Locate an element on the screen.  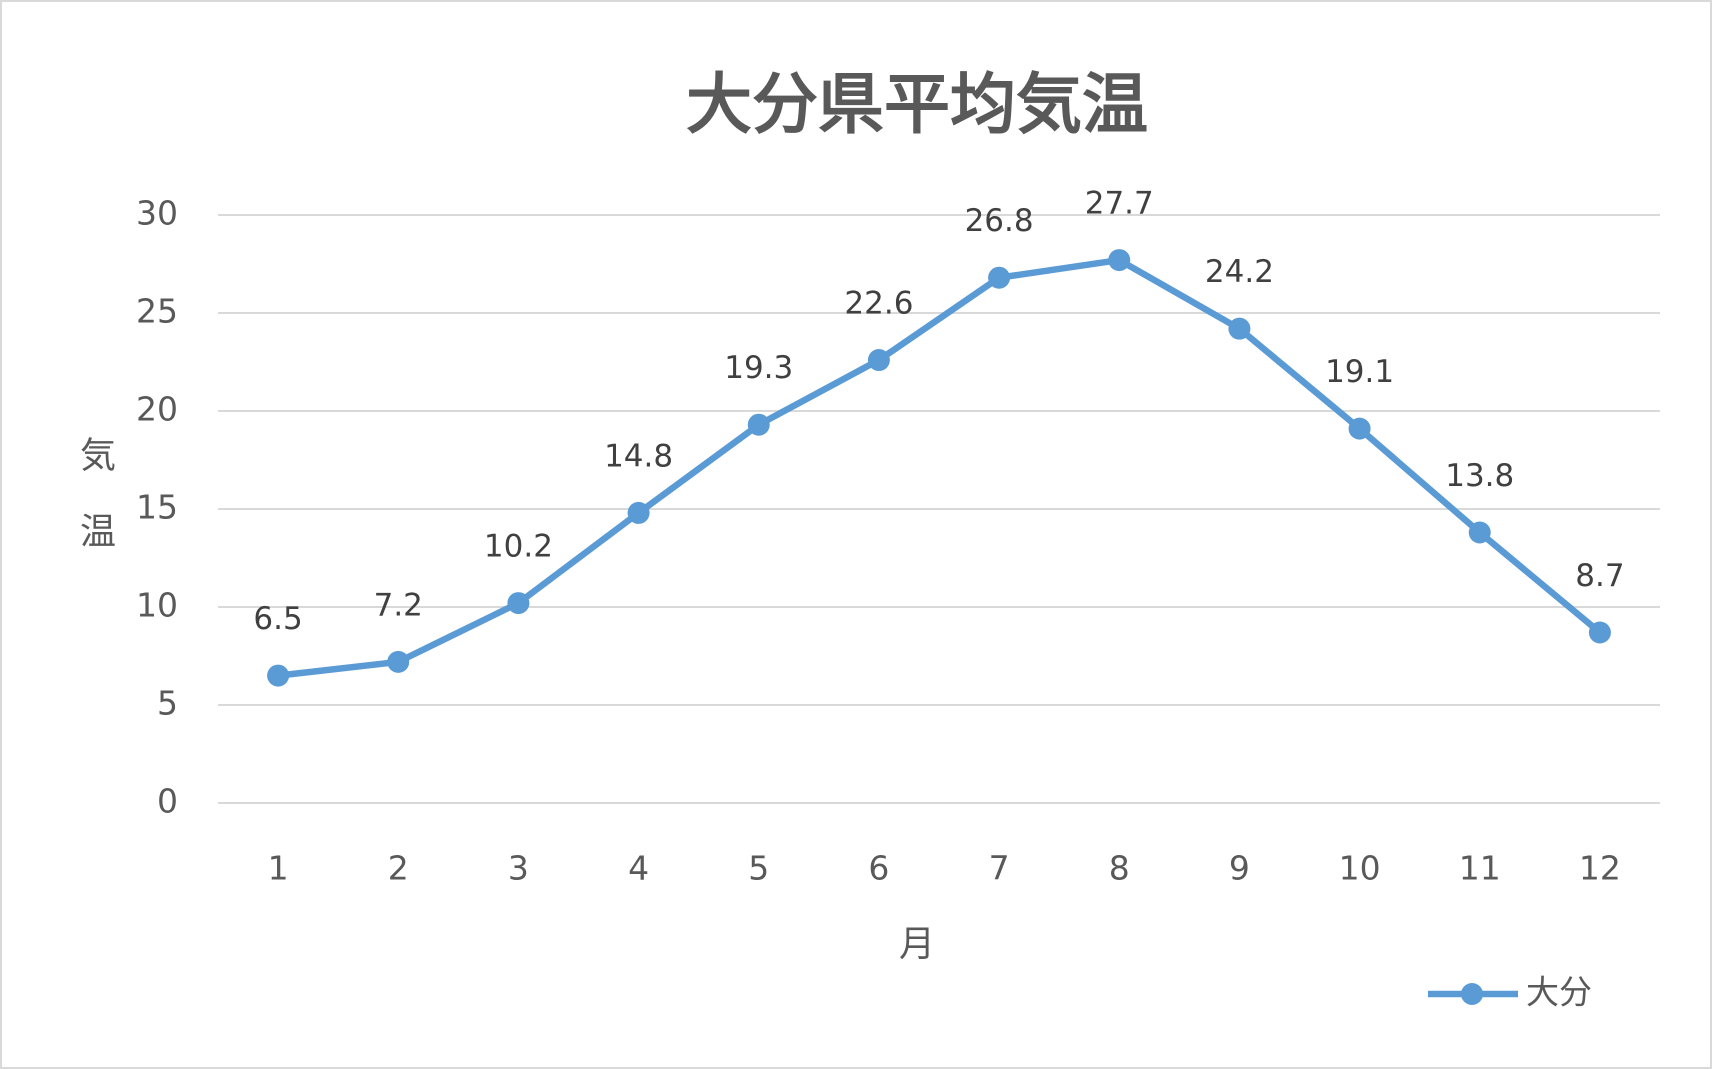
x-tick-label: 3 is located at coordinates (518, 868).